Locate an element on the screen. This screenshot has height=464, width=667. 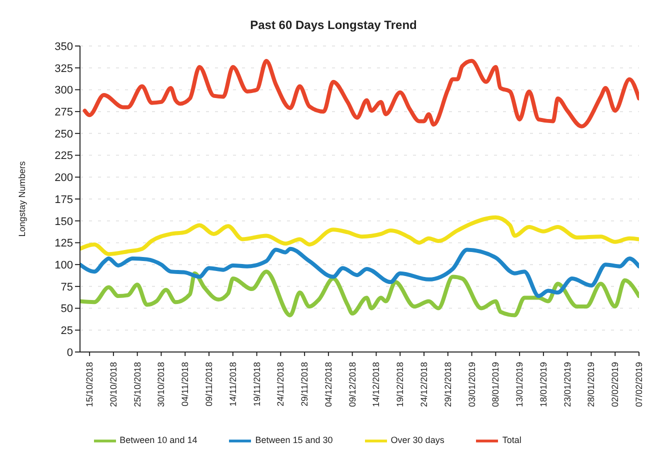
x-tick-label: 08/01/2019 is located at coordinates (495, 385).